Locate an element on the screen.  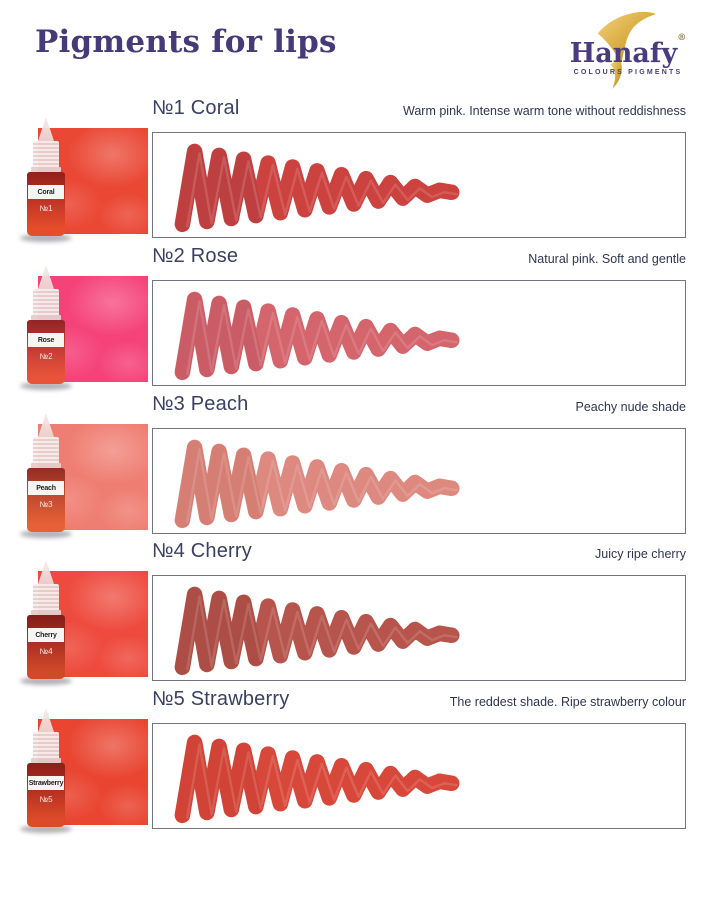
product-title: №2 Rose is located at coordinates (195, 256).